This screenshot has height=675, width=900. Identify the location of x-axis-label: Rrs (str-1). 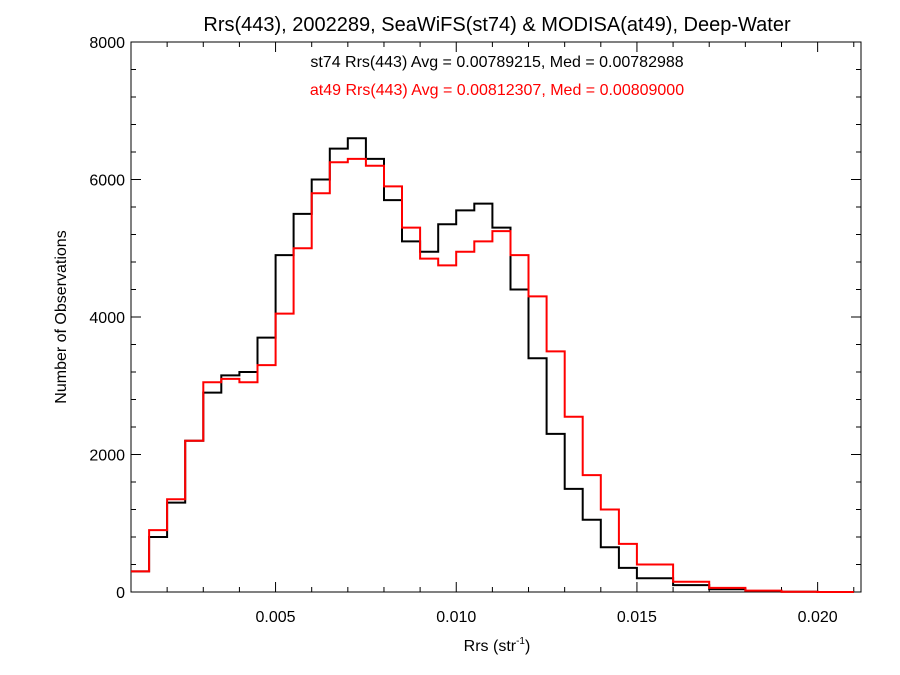
(497, 645).